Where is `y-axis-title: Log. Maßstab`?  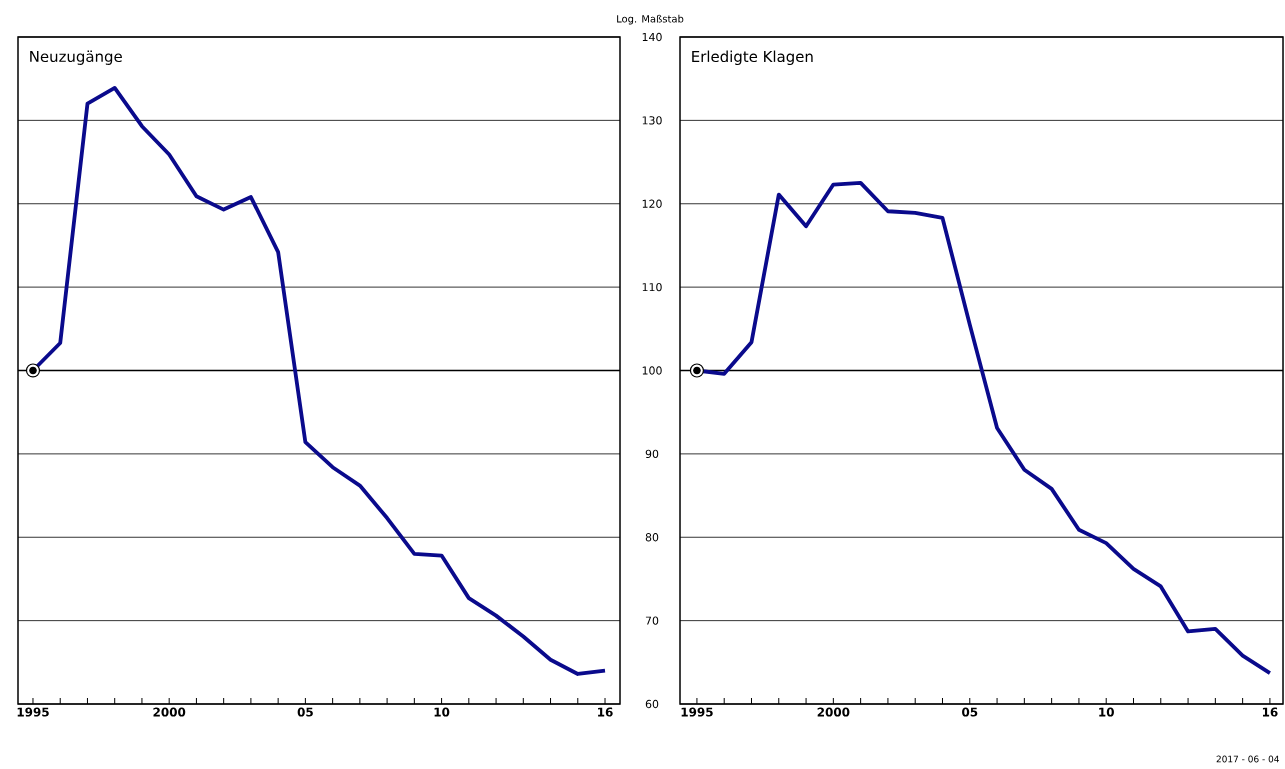 y-axis-title: Log. Maßstab is located at coordinates (650, 19).